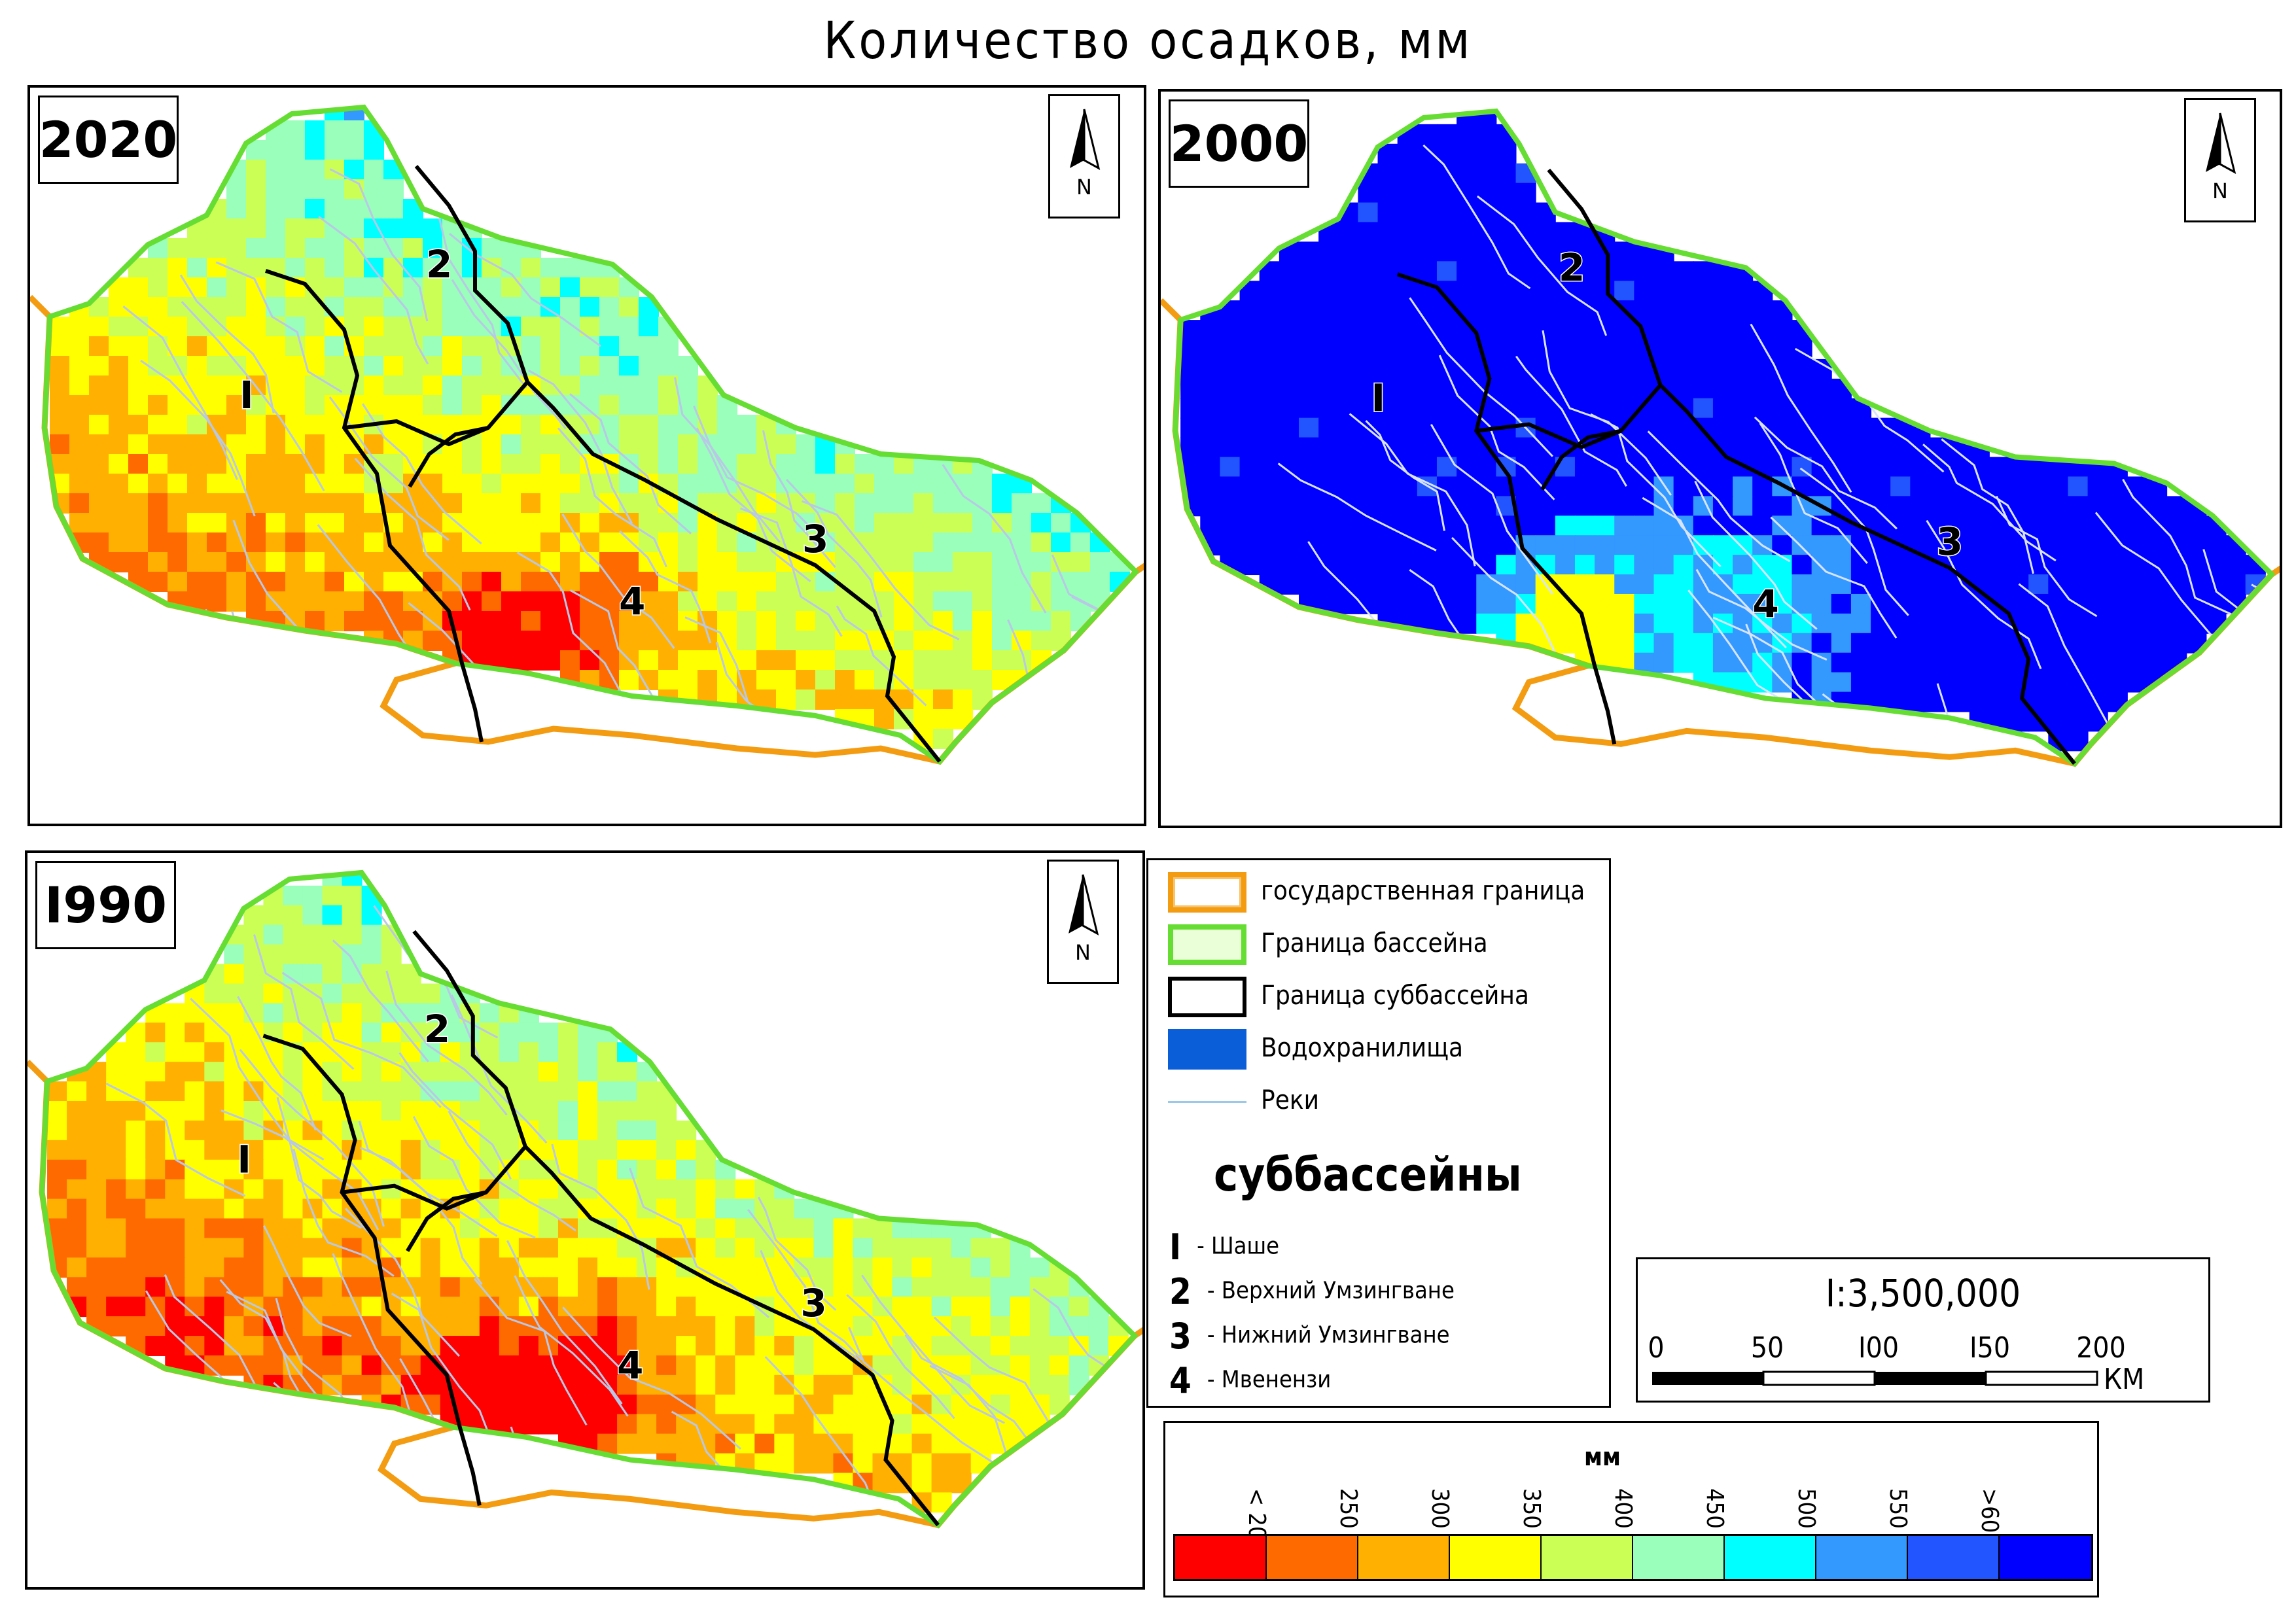 The height and width of the screenshot is (1623, 2296). I want to click on subbasin-name: - Шаше, so click(1238, 1246).